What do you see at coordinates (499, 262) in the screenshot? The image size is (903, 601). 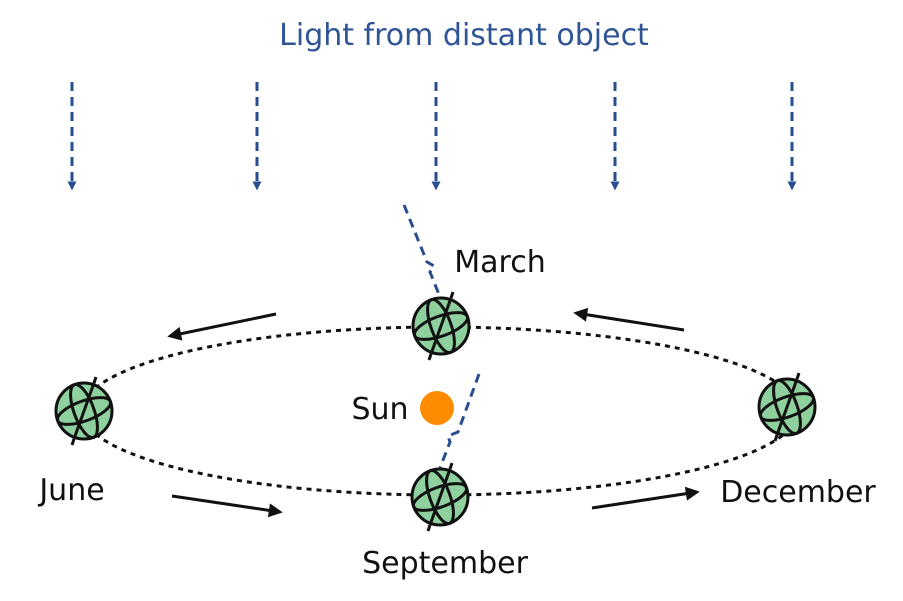 I see `label-march: March` at bounding box center [499, 262].